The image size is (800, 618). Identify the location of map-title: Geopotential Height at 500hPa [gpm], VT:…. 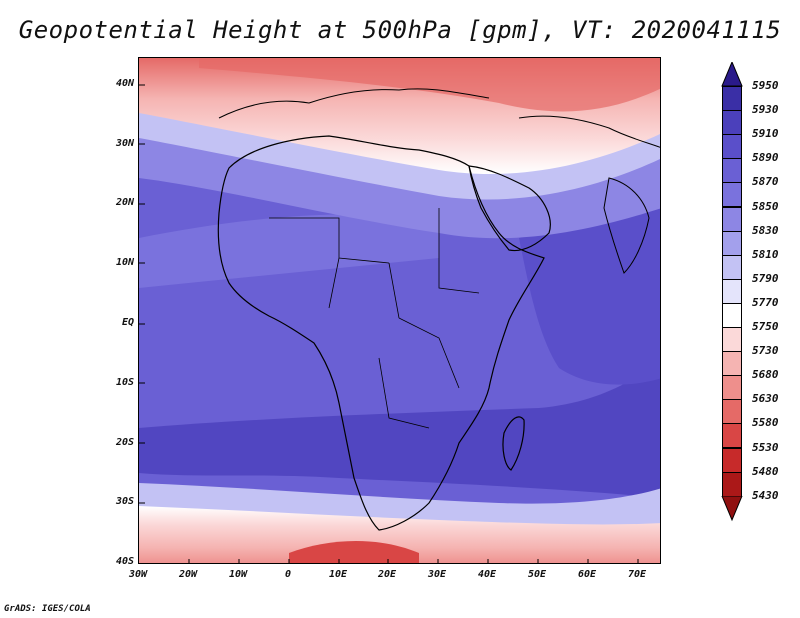
(400, 30).